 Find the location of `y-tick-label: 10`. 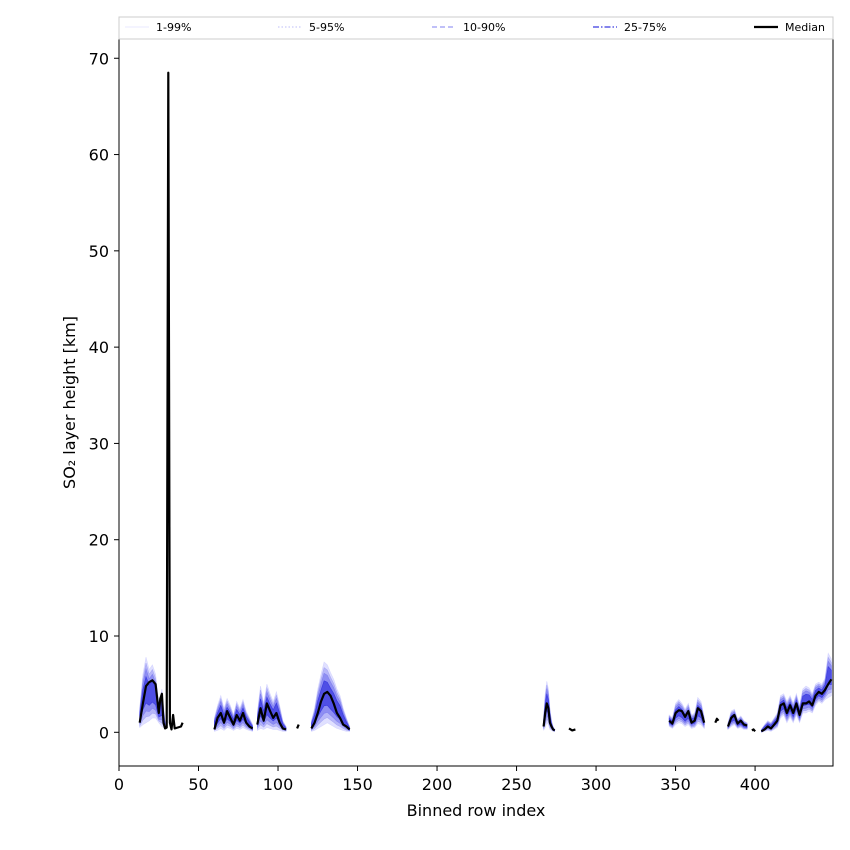

y-tick-label: 10 is located at coordinates (99, 636).